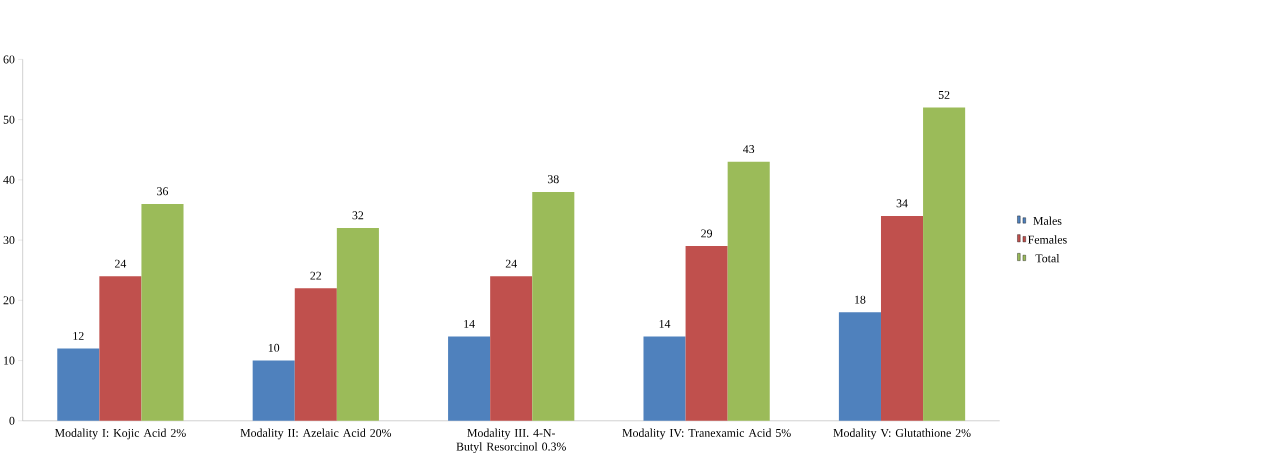  What do you see at coordinates (9, 240) in the screenshot?
I see `y-tick-label: 30` at bounding box center [9, 240].